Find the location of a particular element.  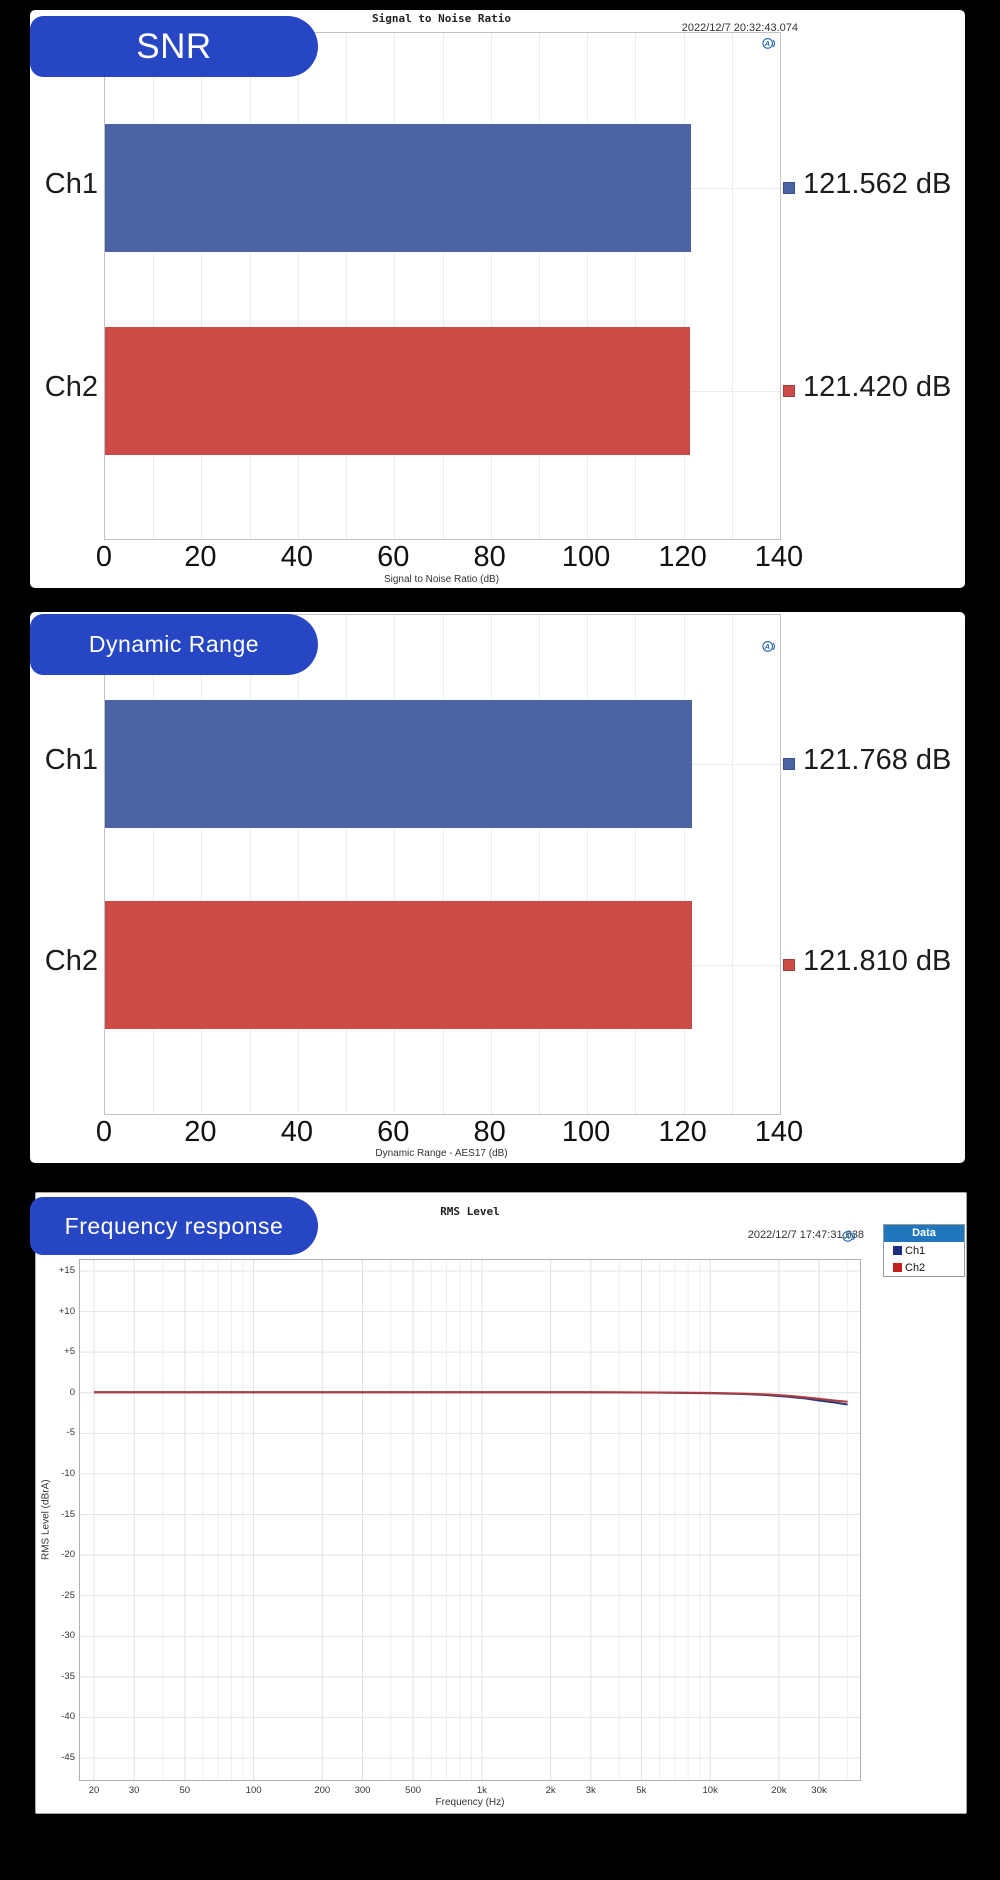

legend-entry: Ch2 is located at coordinates (924, 1267).